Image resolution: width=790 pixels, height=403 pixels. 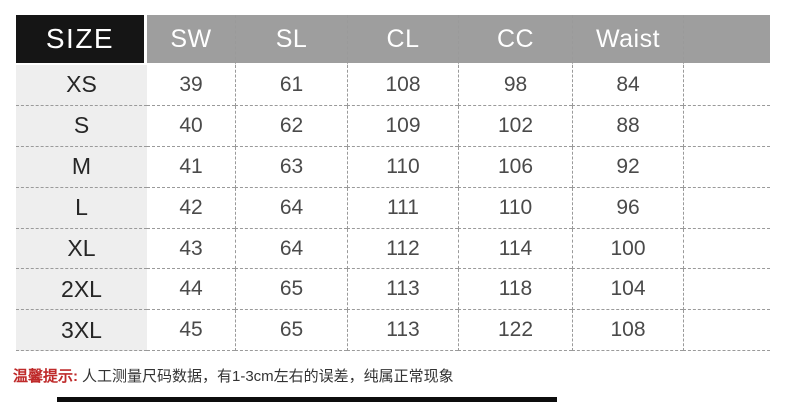 I want to click on value-cell: 63, so click(x=291, y=167).